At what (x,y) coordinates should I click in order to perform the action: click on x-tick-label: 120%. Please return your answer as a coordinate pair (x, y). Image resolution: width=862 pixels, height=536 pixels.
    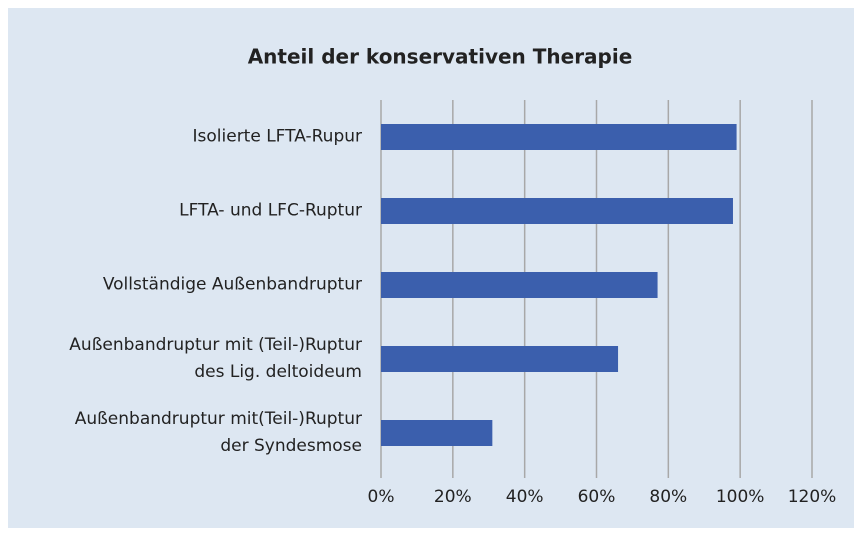
    Looking at the image, I should click on (812, 497).